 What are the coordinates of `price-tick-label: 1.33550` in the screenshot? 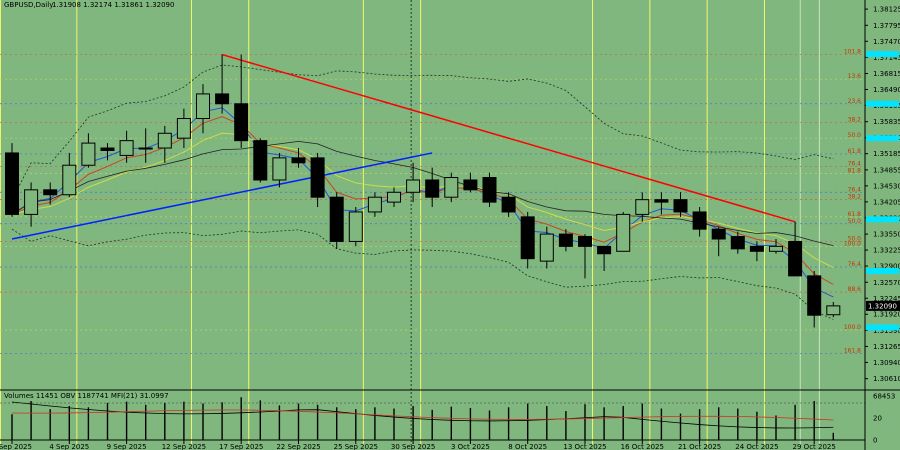 It's located at (886, 235).